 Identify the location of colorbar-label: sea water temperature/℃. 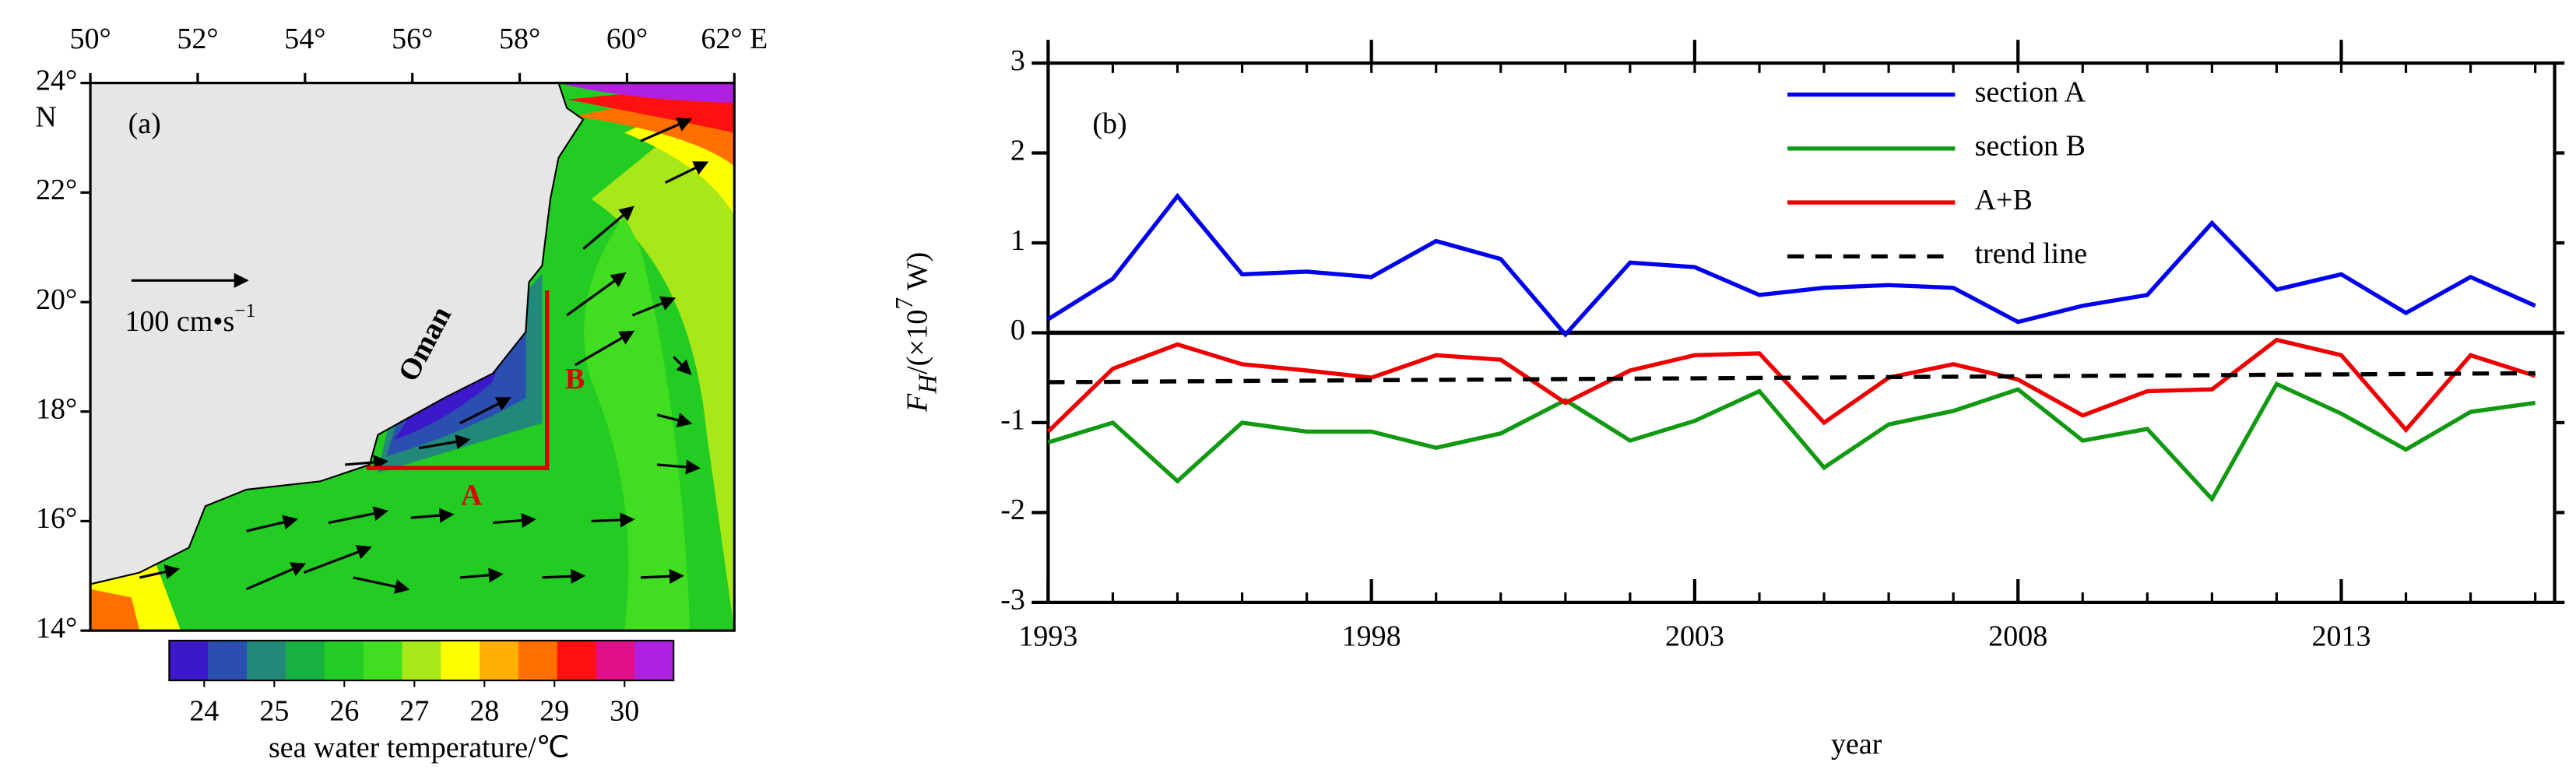
(419, 748).